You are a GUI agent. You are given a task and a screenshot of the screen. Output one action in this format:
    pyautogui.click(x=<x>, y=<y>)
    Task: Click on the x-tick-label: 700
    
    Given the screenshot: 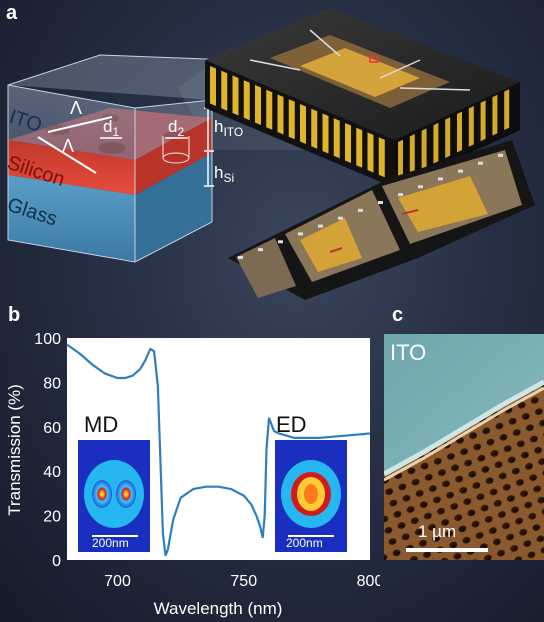 What is the action you would take?
    pyautogui.click(x=117, y=581)
    